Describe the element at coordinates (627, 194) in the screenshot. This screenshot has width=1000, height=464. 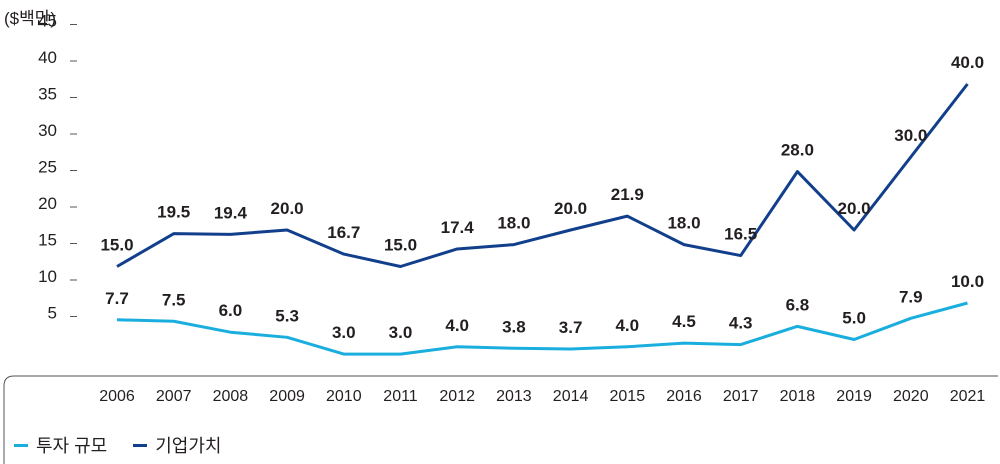
I see `data-label: 21.9` at that location.